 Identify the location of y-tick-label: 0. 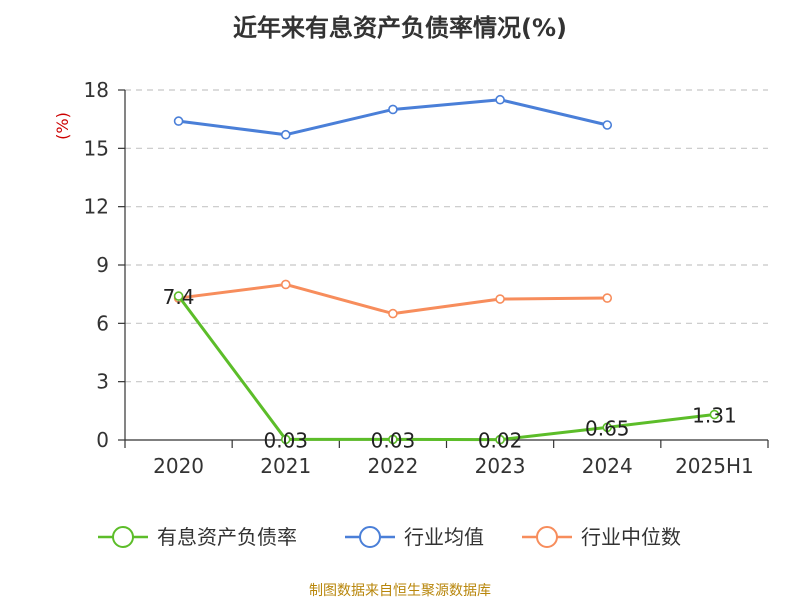
(102, 440).